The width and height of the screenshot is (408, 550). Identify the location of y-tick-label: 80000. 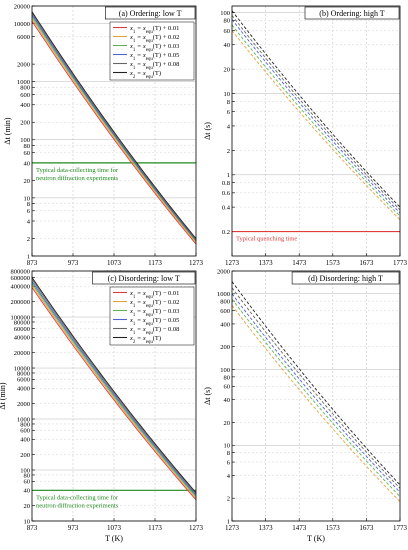
(22, 322).